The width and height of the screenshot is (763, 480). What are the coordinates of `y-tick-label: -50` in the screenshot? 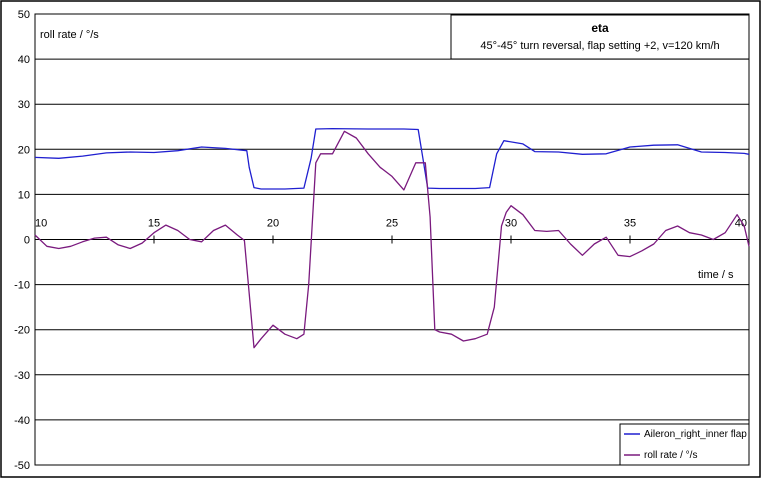 It's located at (22, 466).